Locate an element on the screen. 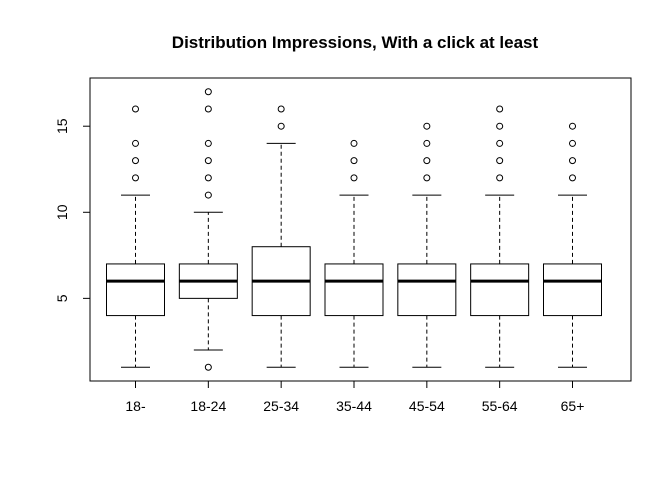 The image size is (672, 480). y-axis: 5 10 15 is located at coordinates (72, 210).